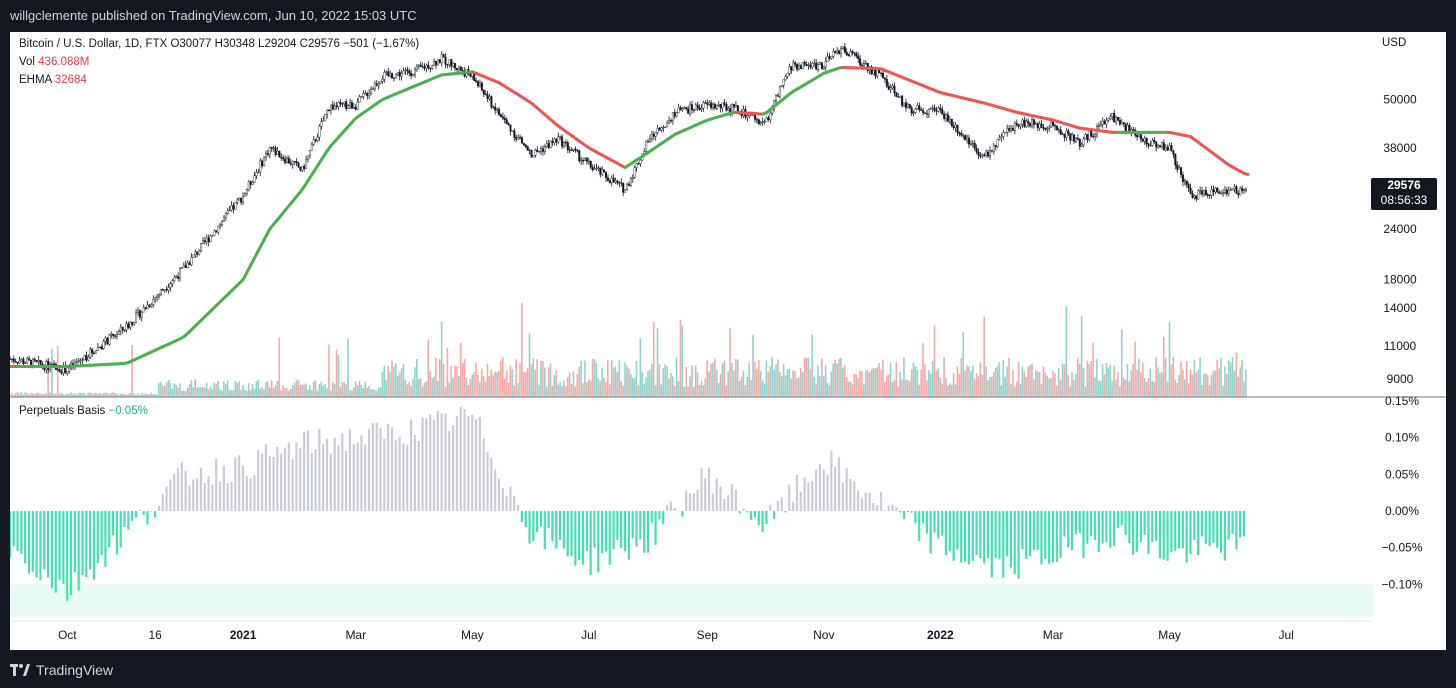 This screenshot has height=688, width=1456. Describe the element at coordinates (54, 62) in the screenshot. I see `vol-legend: Vol 436.088M` at that location.